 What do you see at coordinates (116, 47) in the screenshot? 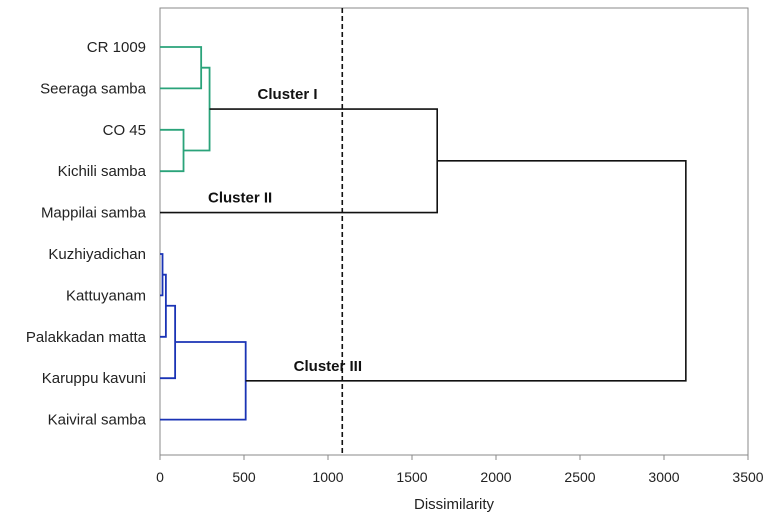
I see `leaf-label: CR 1009` at bounding box center [116, 47].